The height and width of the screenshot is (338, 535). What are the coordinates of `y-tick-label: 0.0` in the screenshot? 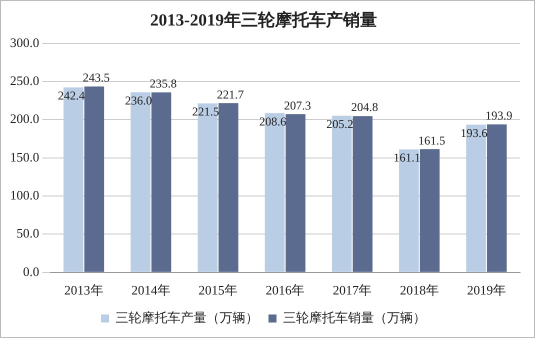 It's located at (31, 271).